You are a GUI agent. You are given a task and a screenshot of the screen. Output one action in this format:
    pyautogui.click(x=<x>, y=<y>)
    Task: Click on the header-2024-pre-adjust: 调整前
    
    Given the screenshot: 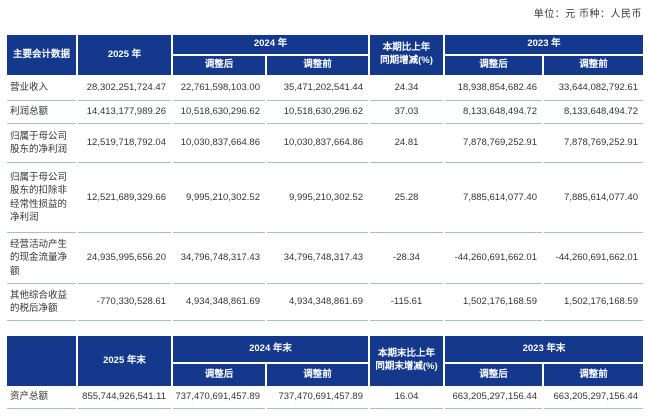 What is the action you would take?
    pyautogui.click(x=317, y=65)
    